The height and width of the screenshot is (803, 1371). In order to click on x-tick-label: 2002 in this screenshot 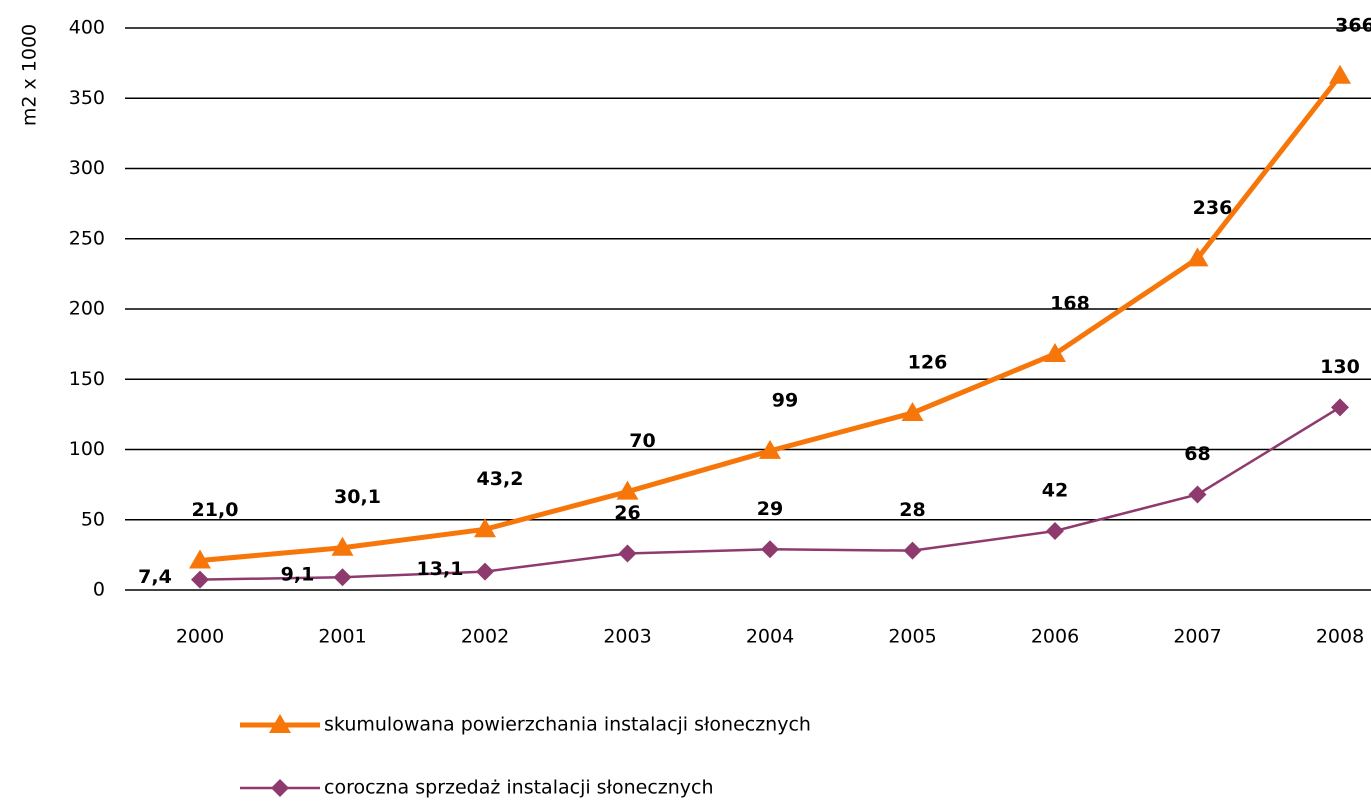, I will do `click(485, 637)`.